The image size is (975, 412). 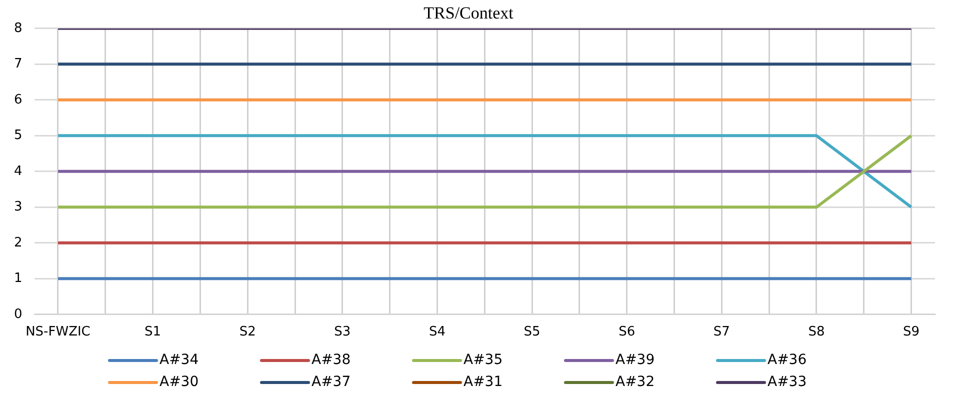 I want to click on x-tick-label: S4, so click(x=437, y=332).